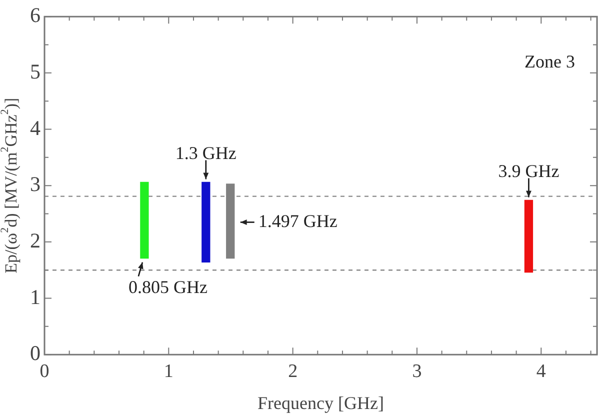 Image resolution: width=598 pixels, height=419 pixels. I want to click on y-tick-label: 6, so click(35, 15).